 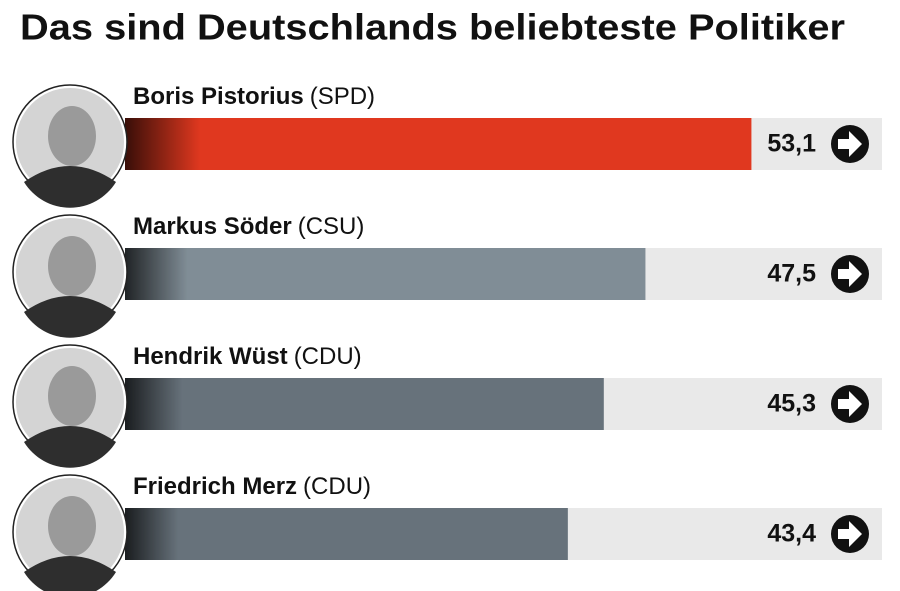 What do you see at coordinates (218, 96) in the screenshot?
I see `politician-name: Boris Pistorius` at bounding box center [218, 96].